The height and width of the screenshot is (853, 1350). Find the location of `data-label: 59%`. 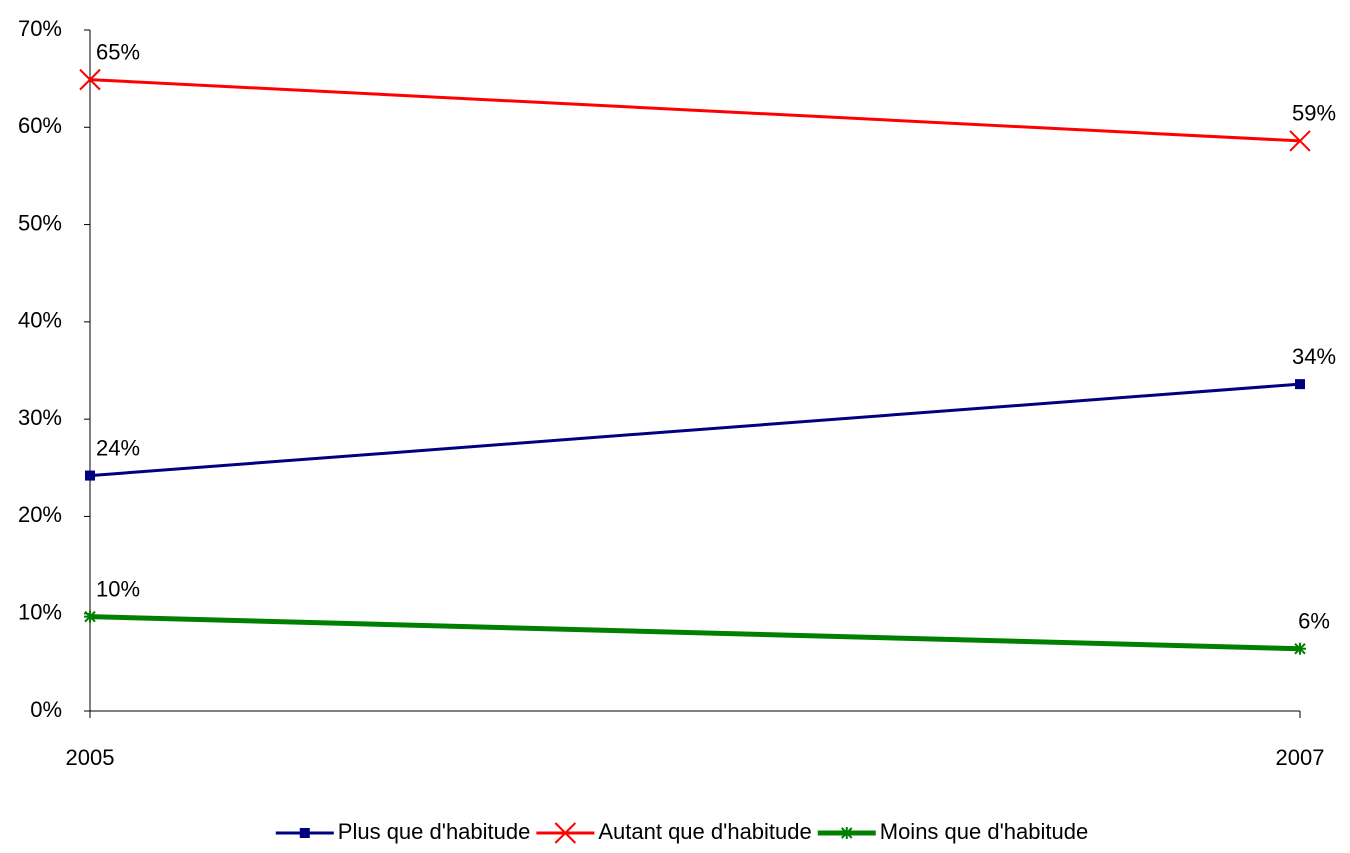

data-label: 59% is located at coordinates (1314, 113).